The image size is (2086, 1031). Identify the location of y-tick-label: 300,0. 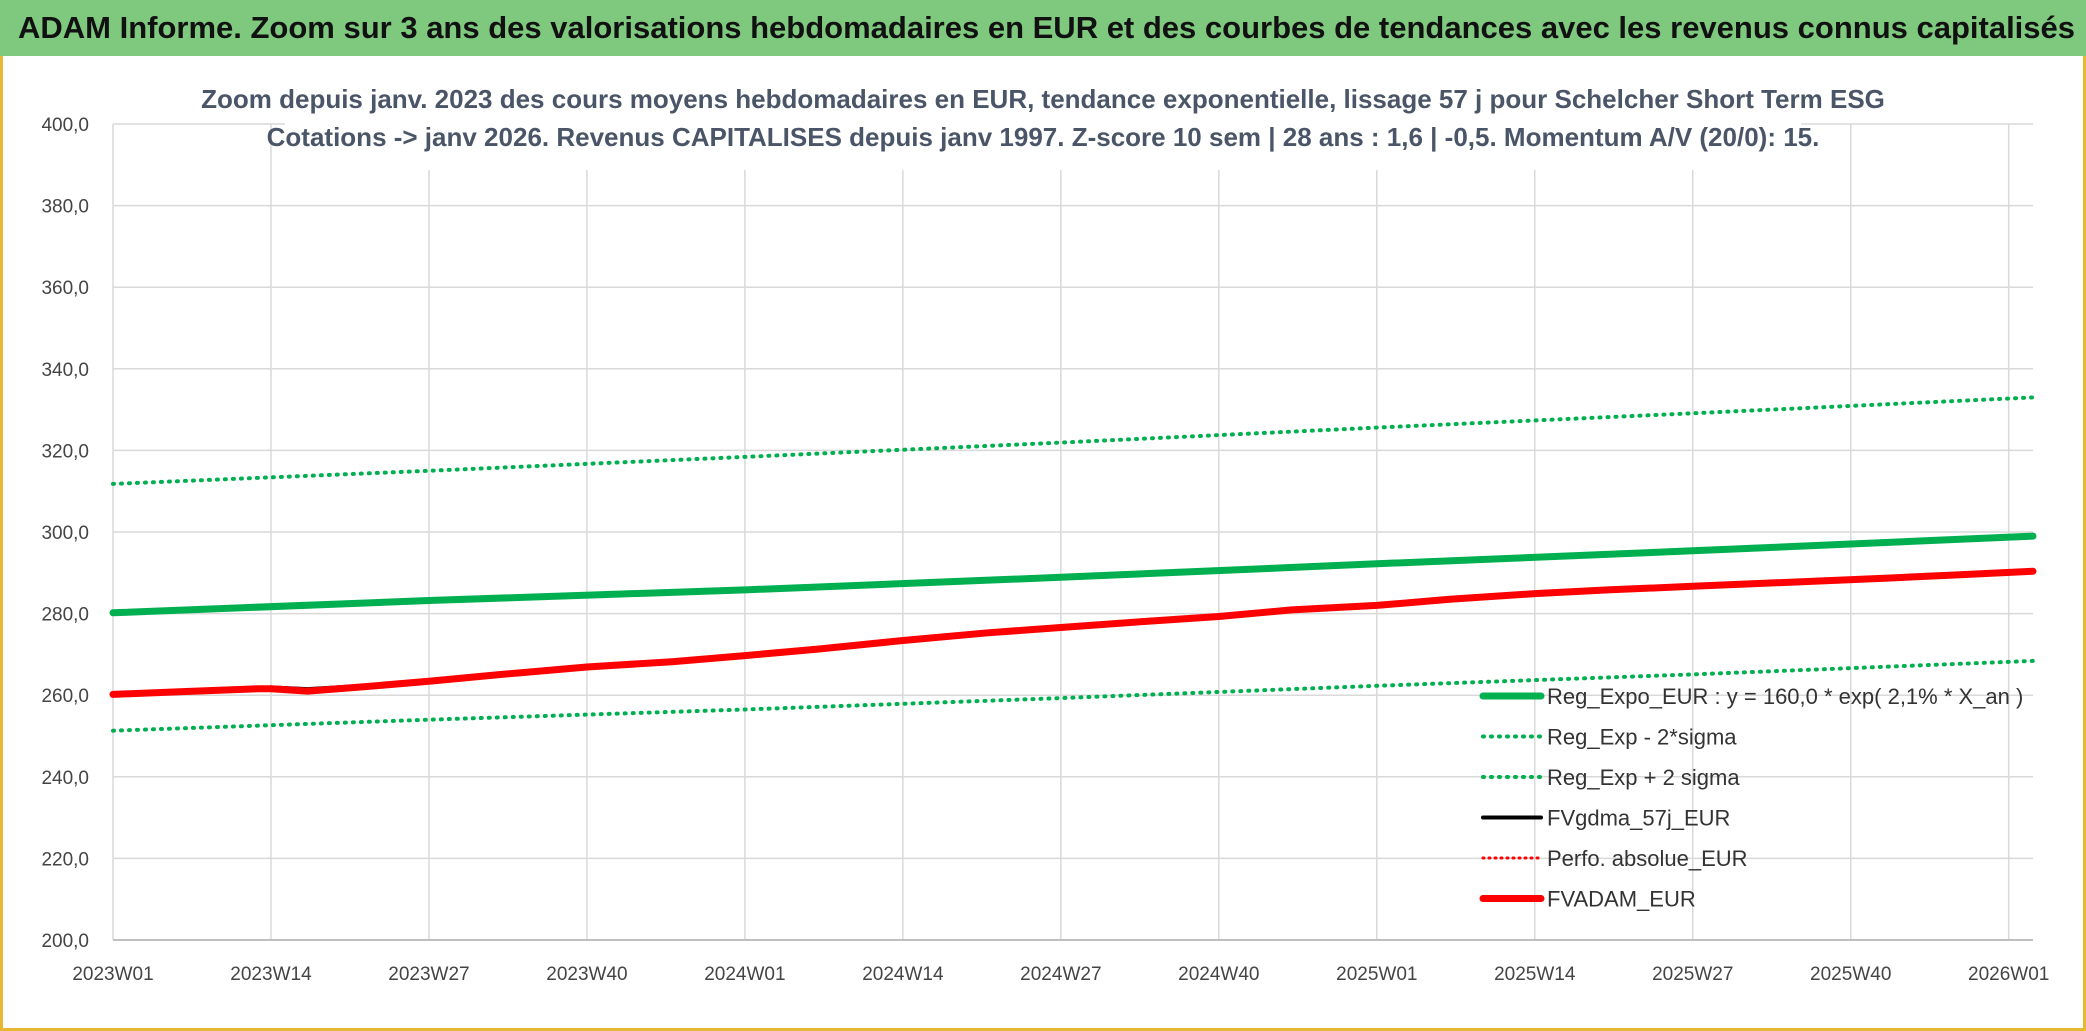
(65, 533).